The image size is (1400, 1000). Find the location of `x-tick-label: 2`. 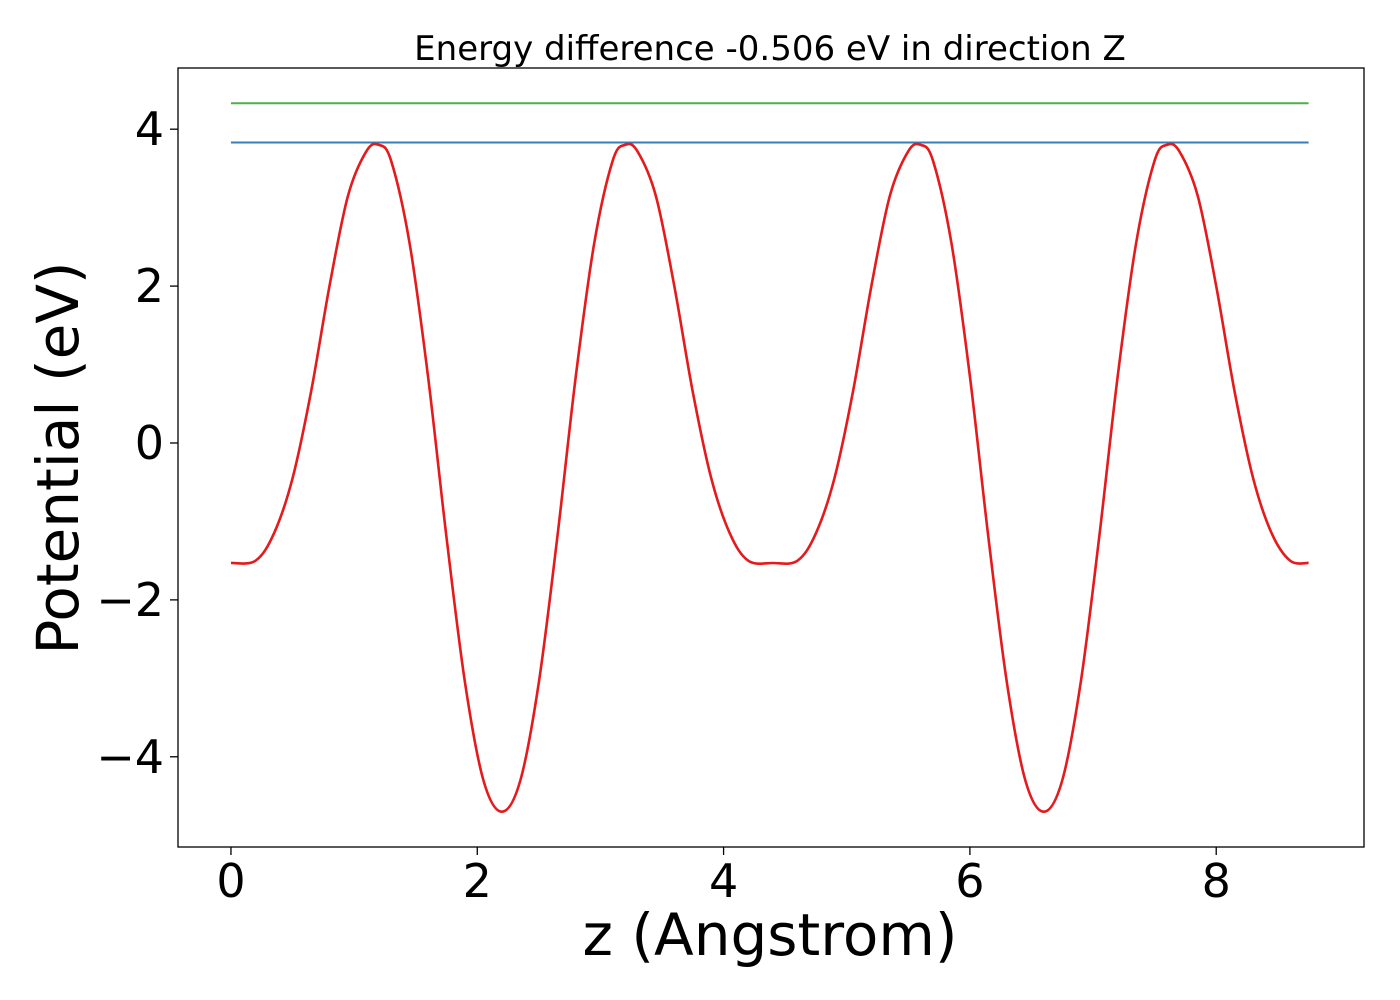

x-tick-label: 2 is located at coordinates (477, 881).